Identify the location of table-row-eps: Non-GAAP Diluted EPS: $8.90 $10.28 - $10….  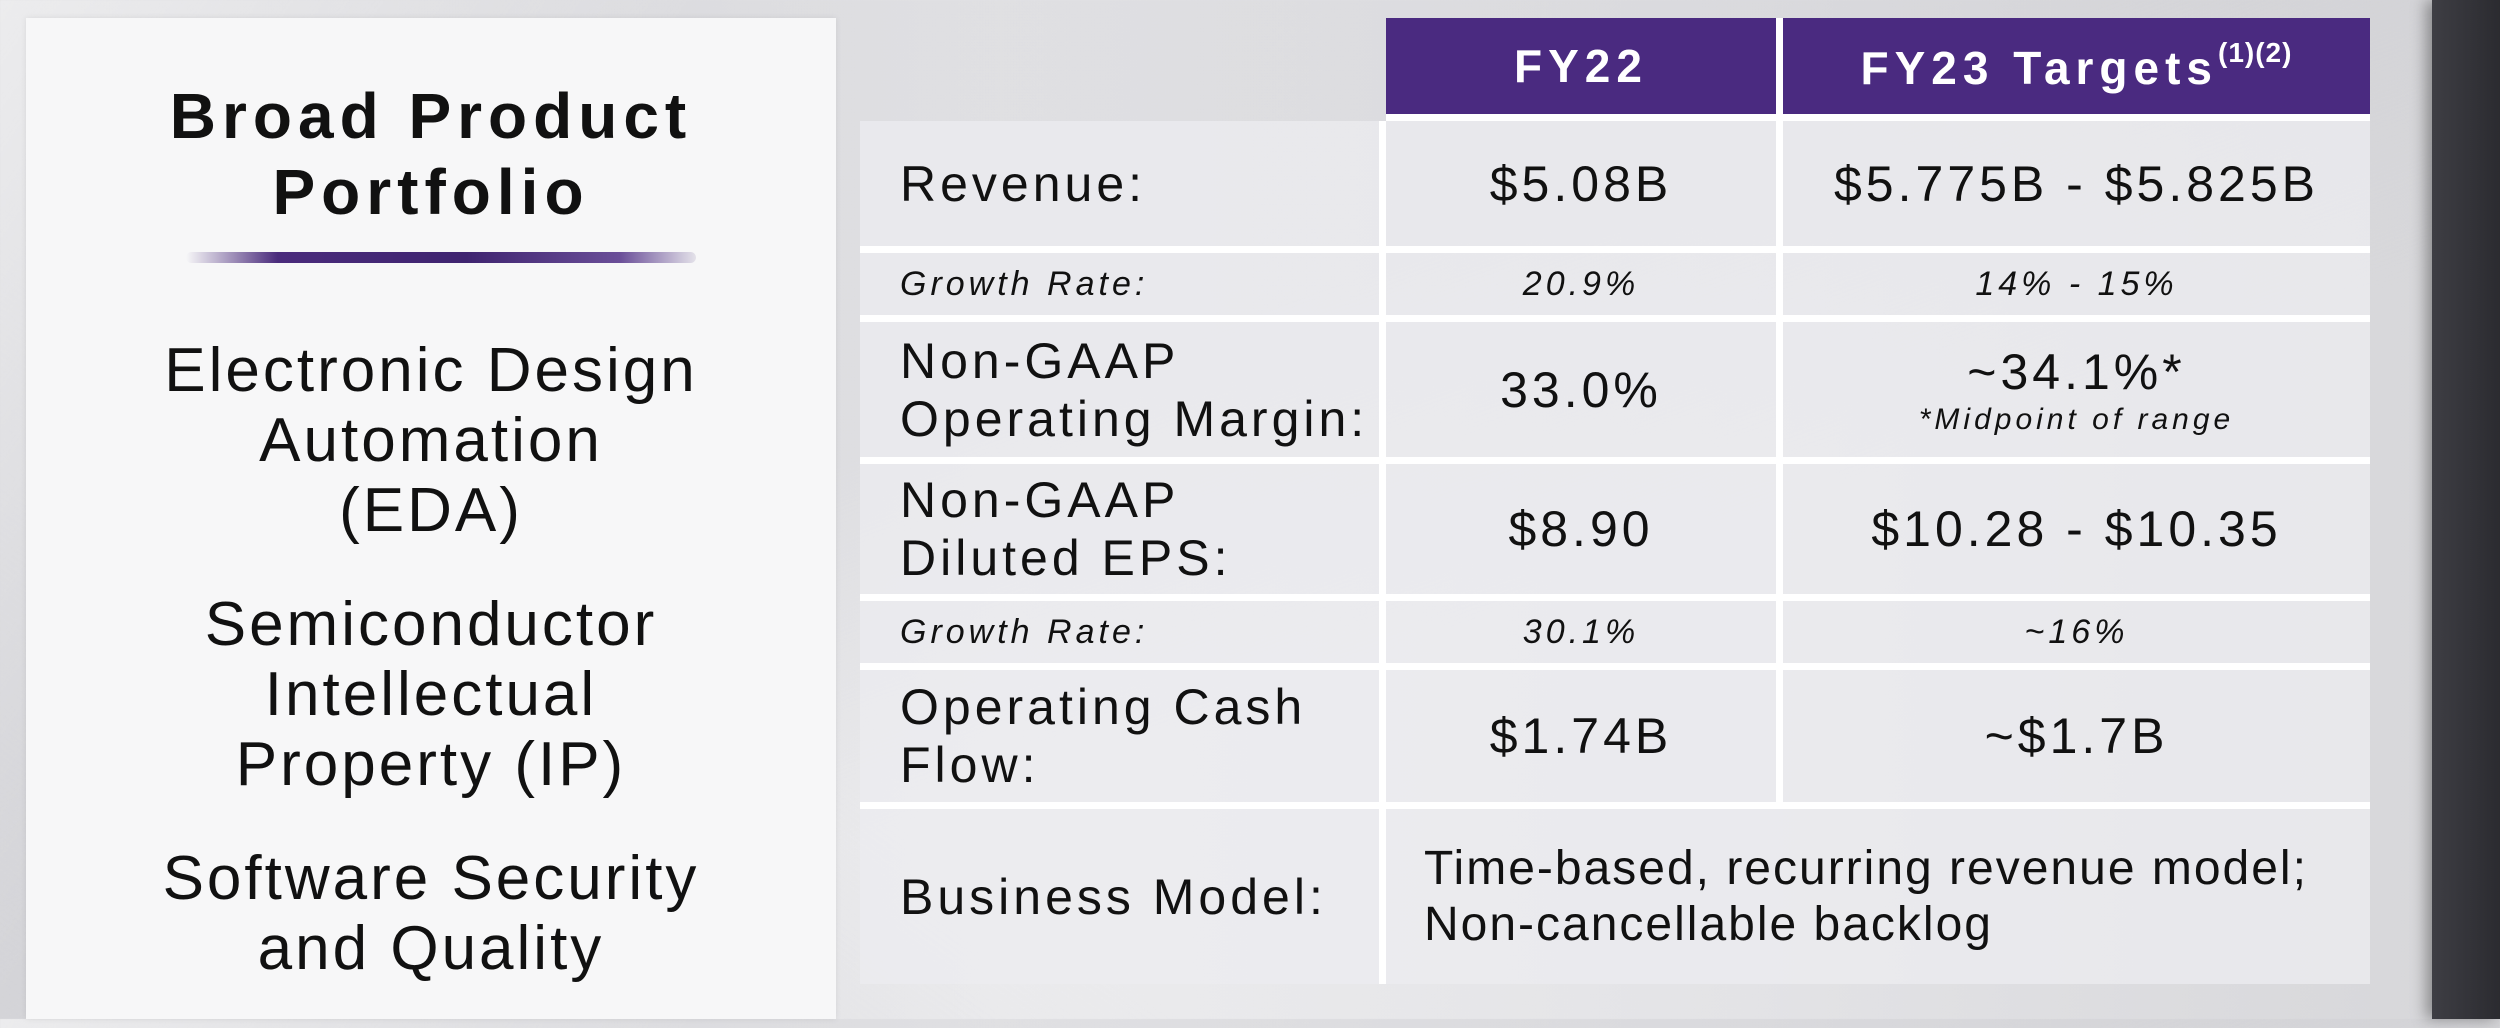
(1615, 532).